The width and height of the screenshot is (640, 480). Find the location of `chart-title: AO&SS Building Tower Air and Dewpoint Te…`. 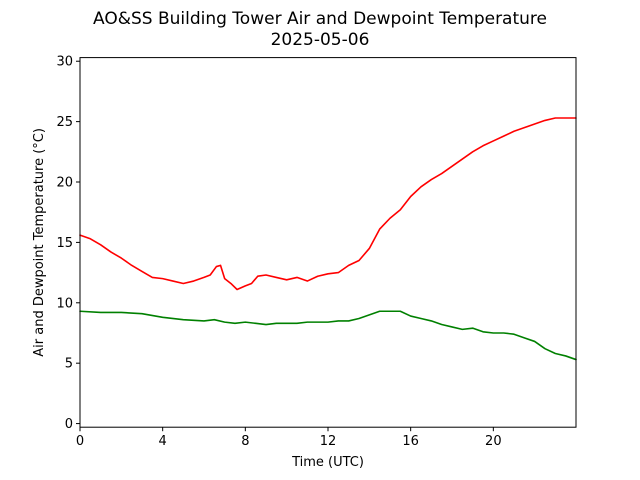

chart-title: AO&SS Building Tower Air and Dewpoint Te… is located at coordinates (320, 19).